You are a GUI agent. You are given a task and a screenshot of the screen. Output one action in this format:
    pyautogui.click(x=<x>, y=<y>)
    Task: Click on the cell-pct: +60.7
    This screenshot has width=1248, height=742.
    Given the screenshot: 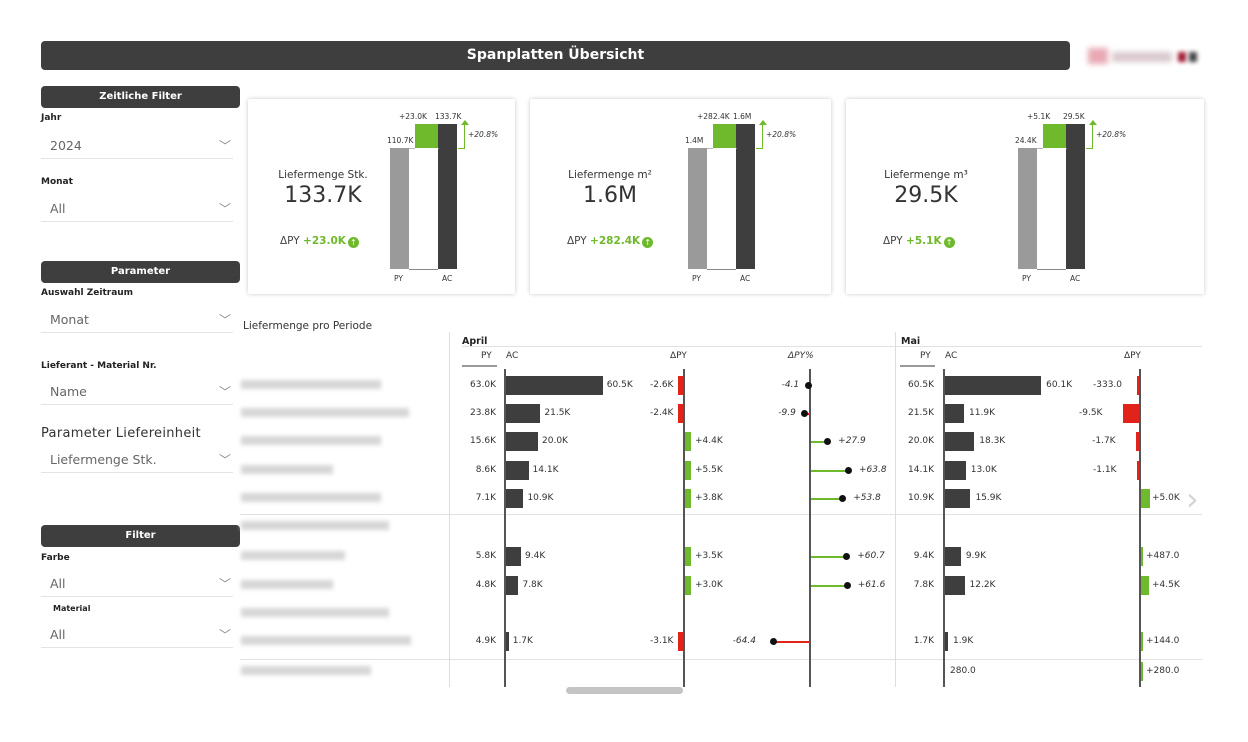 What is the action you would take?
    pyautogui.click(x=871, y=556)
    